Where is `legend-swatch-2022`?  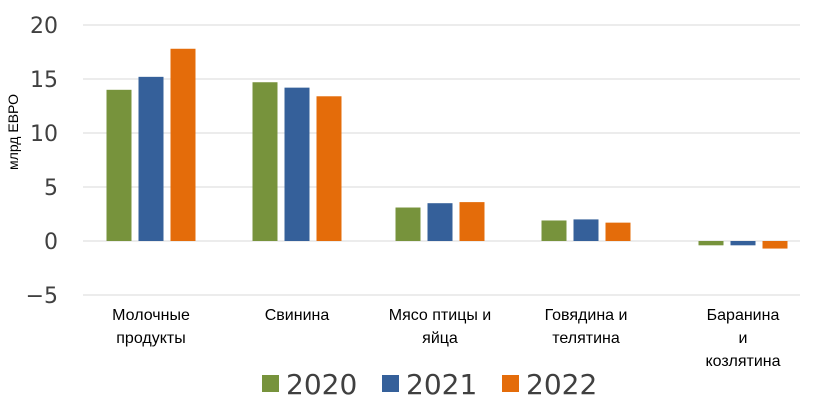 legend-swatch-2022 is located at coordinates (510, 383).